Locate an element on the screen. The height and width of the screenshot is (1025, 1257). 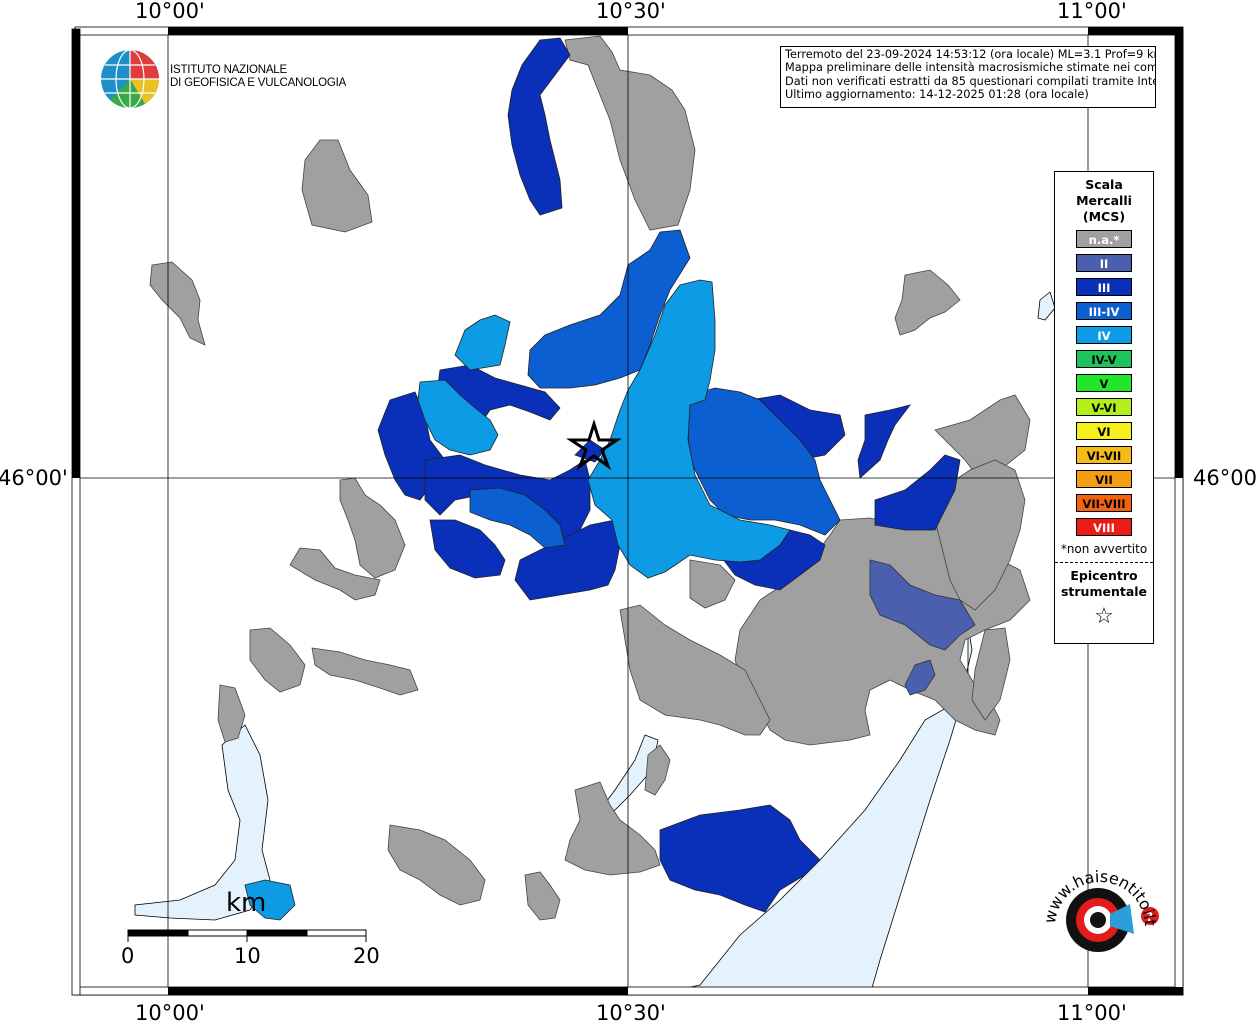
right-label-46-00: 46°00' is located at coordinates (1225, 478).